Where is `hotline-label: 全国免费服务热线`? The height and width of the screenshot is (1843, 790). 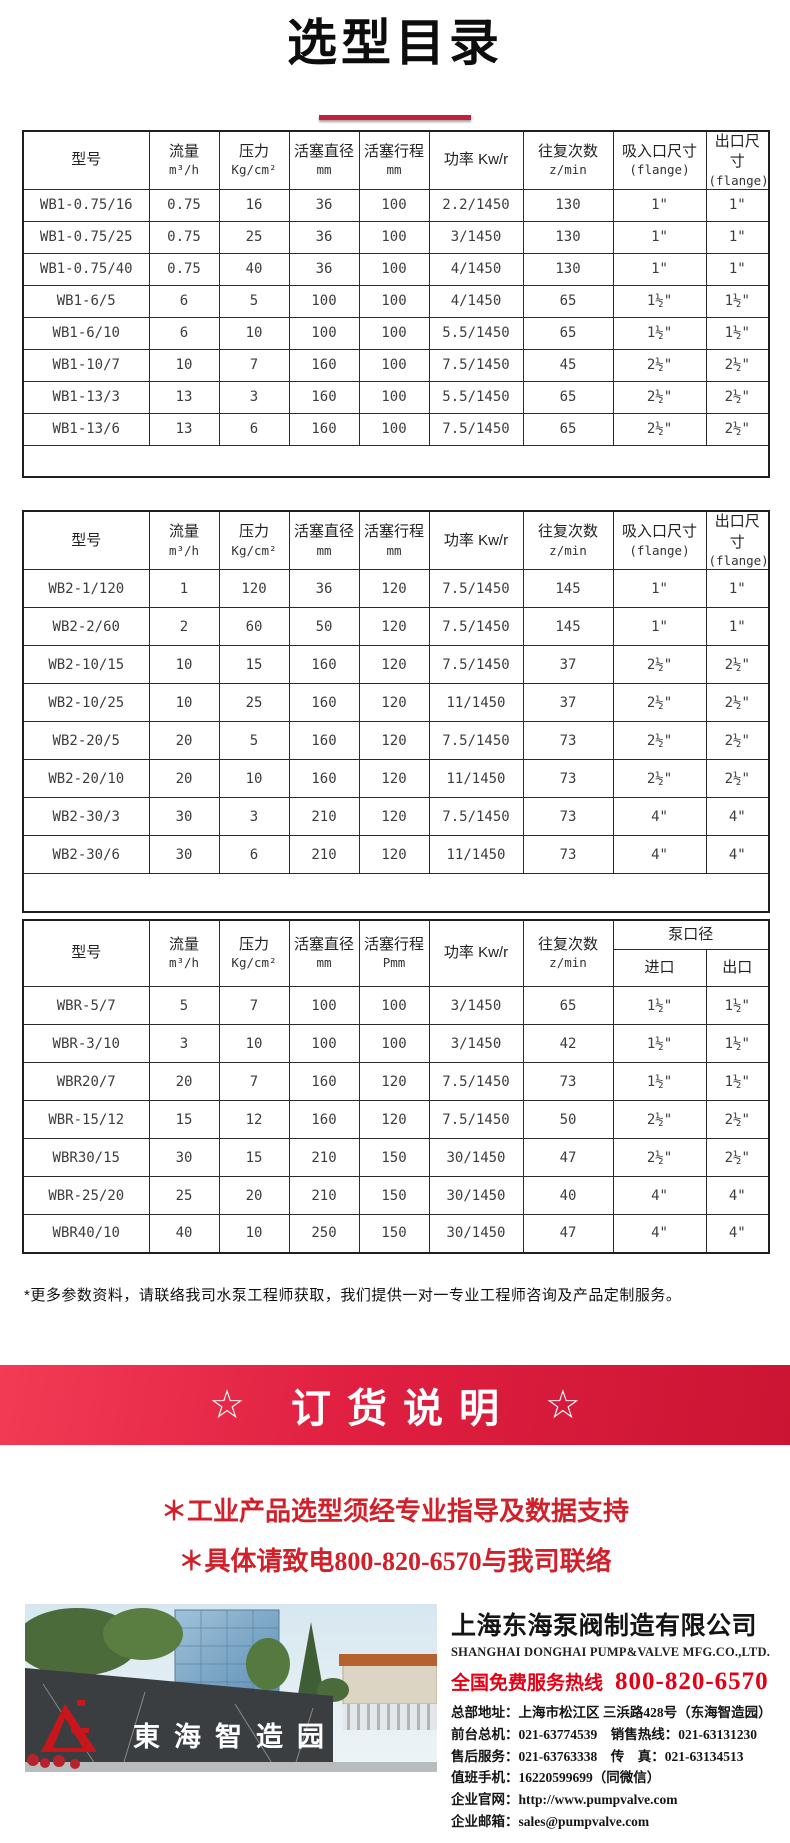
hotline-label: 全国免费服务热线 is located at coordinates (527, 1683).